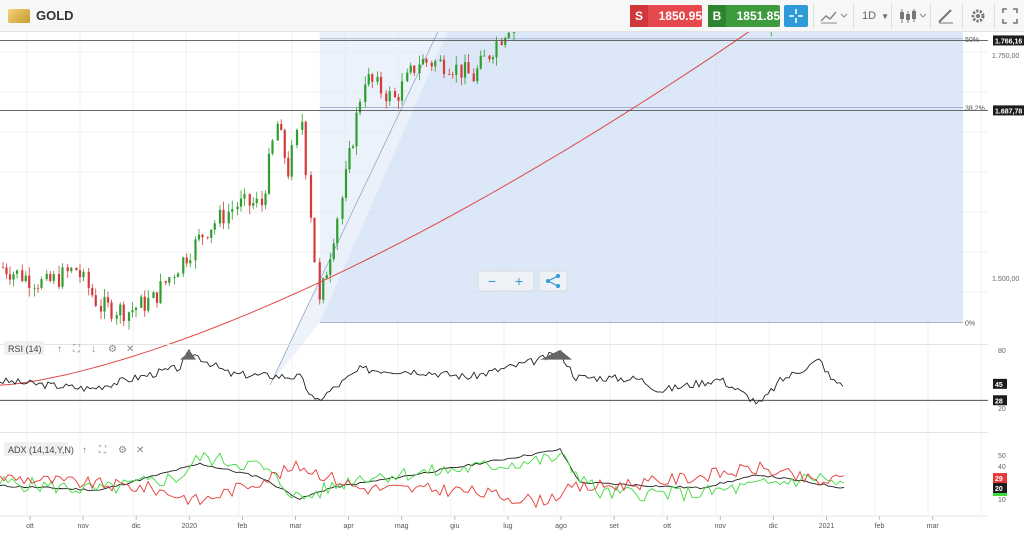  I want to click on time-tick: mar, so click(933, 526).